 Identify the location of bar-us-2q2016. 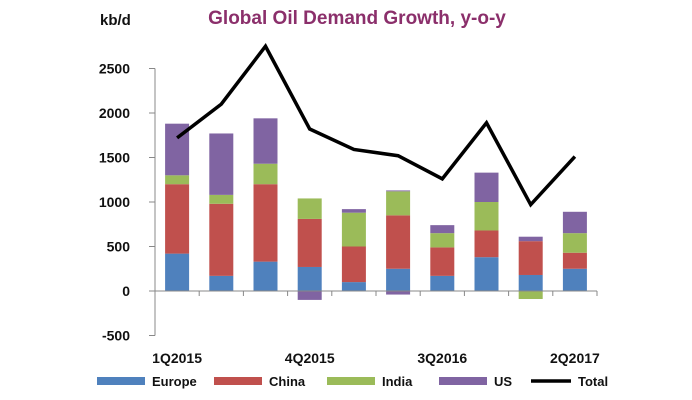
(398, 191).